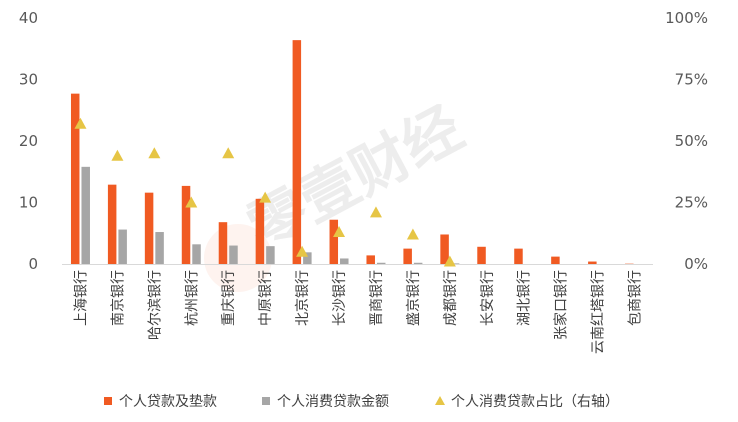  I want to click on category-label: 中原银行, so click(266, 298).